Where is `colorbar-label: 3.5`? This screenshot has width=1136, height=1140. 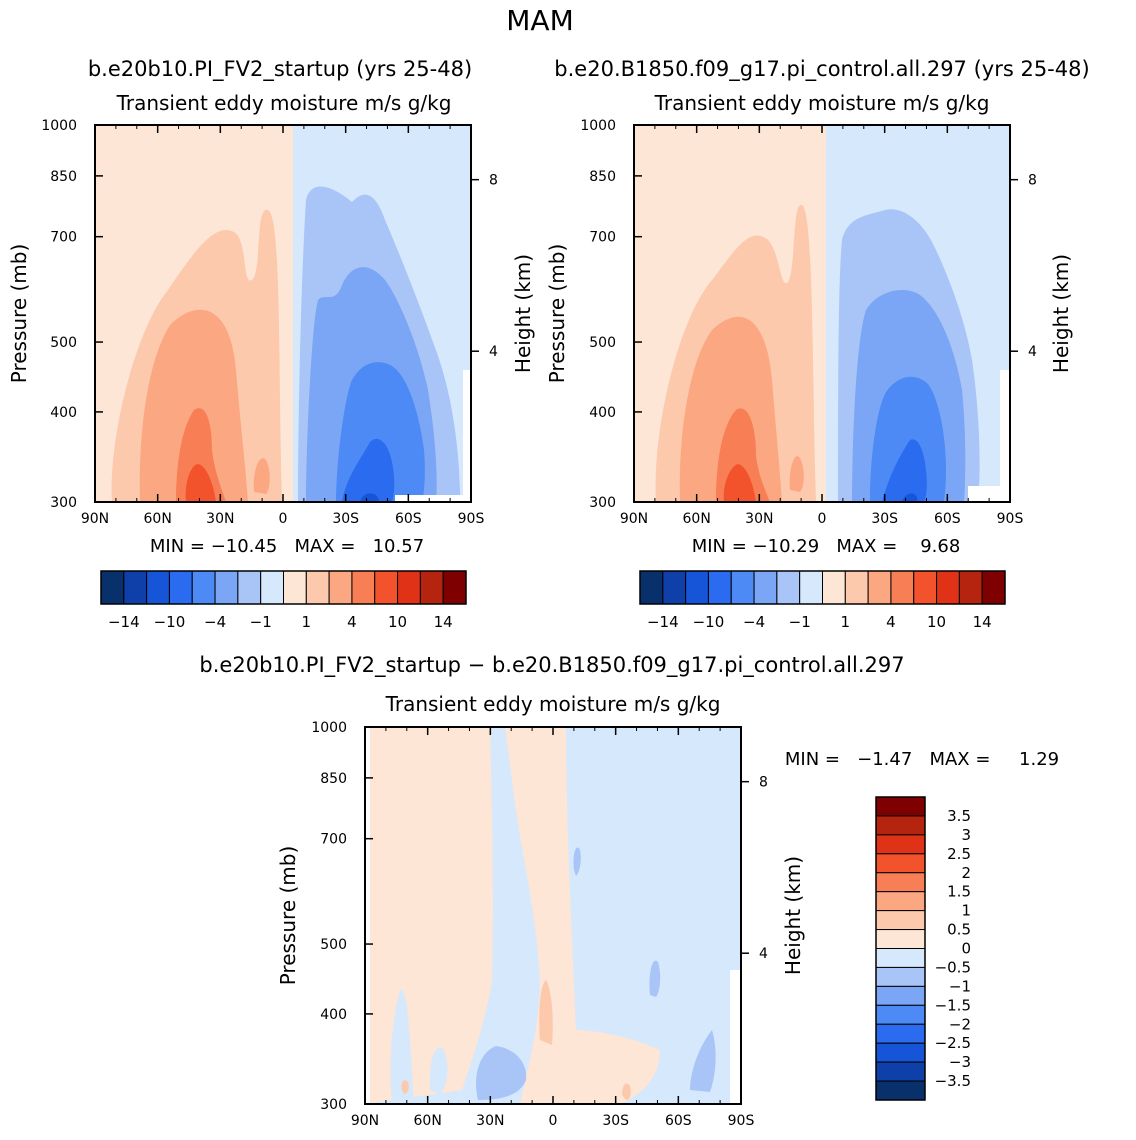
colorbar-label: 3.5 is located at coordinates (959, 816).